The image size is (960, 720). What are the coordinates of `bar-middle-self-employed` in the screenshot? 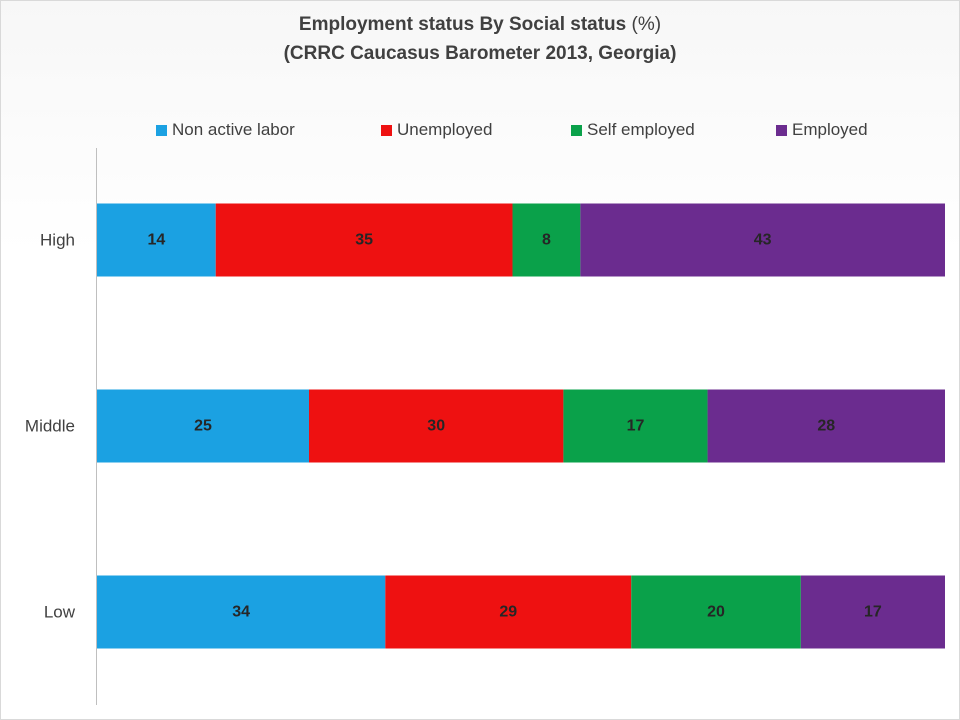 It's located at (635, 426).